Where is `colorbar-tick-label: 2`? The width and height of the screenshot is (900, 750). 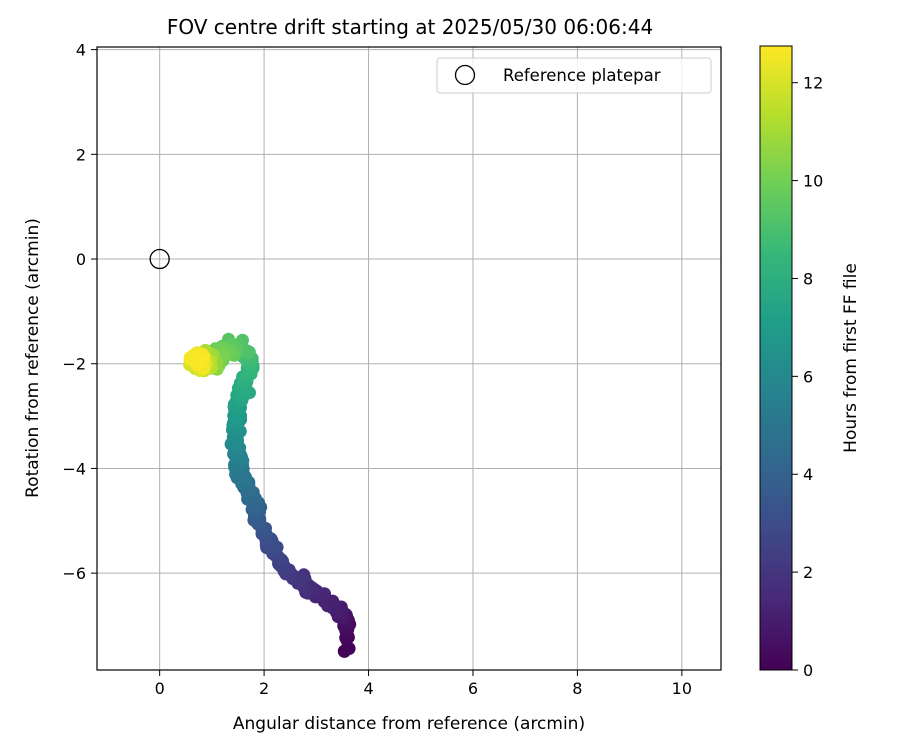 colorbar-tick-label: 2 is located at coordinates (808, 572).